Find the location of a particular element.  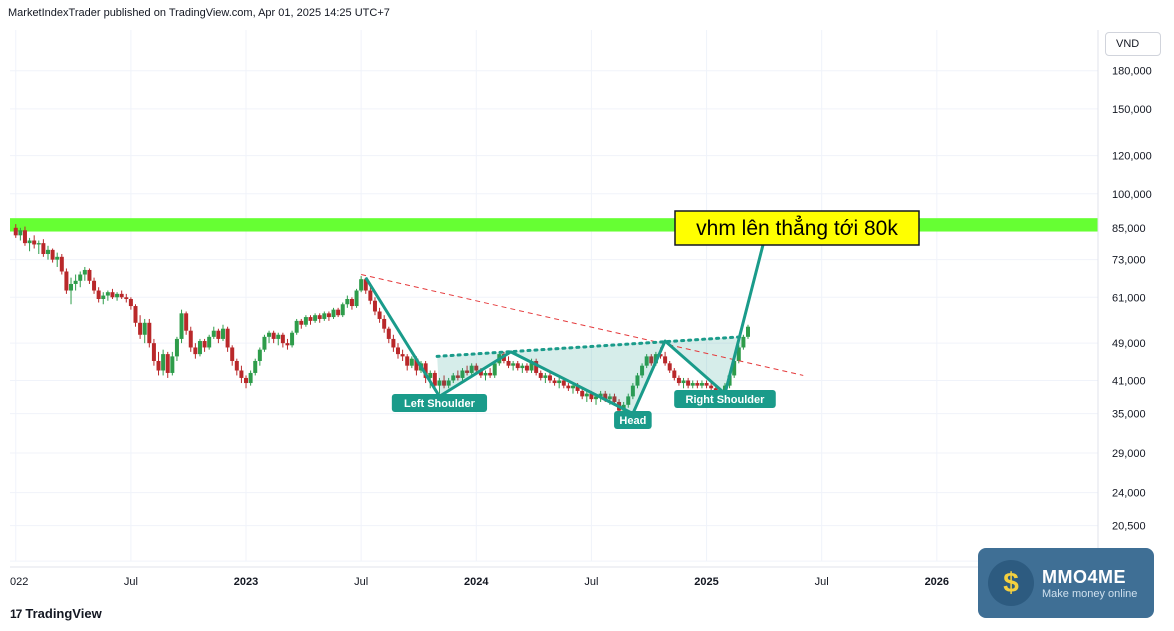

currency-selector: VND is located at coordinates (1133, 44).